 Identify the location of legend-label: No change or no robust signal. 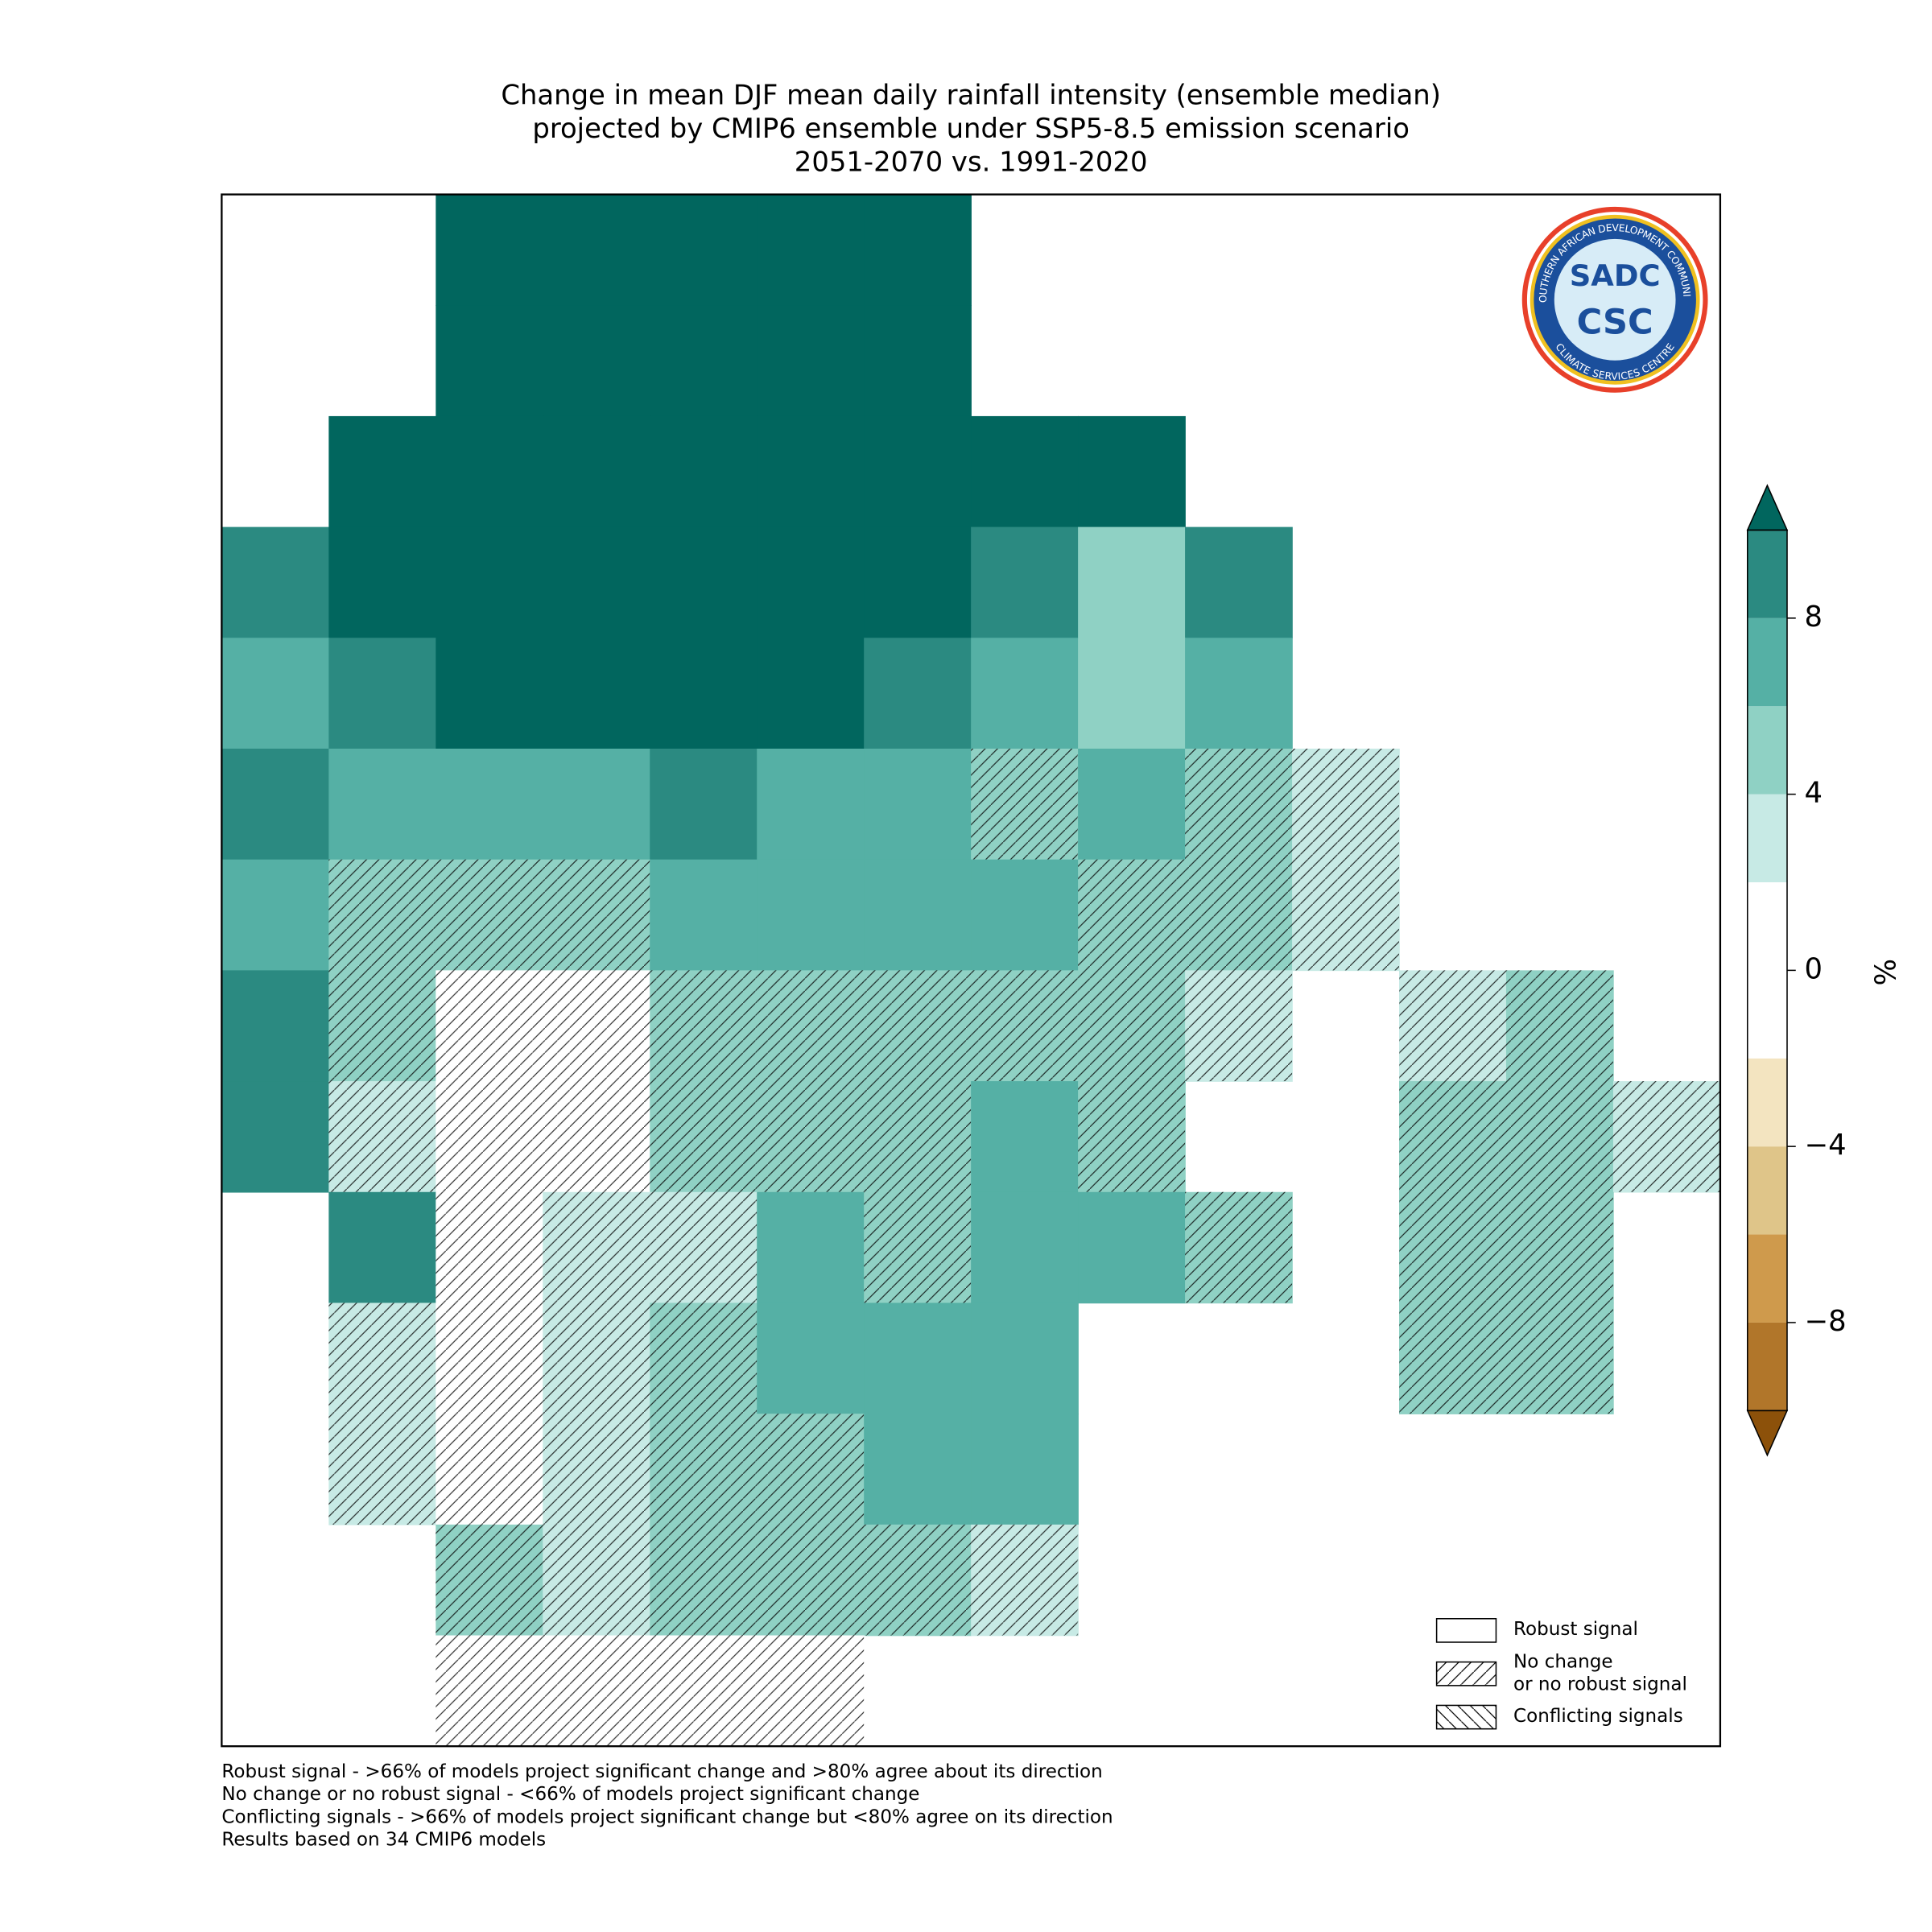
(1600, 1673).